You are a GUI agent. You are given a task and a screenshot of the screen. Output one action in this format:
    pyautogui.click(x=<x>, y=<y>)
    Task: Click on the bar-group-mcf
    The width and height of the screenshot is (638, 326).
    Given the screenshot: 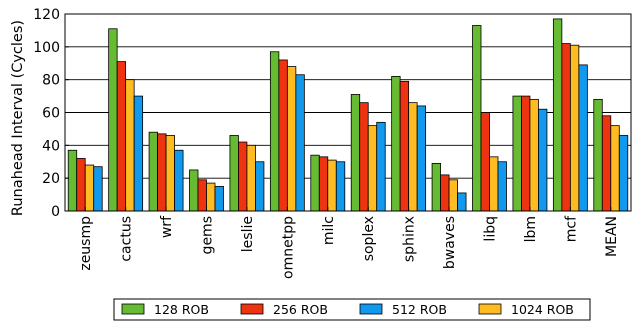 What is the action you would take?
    pyautogui.click(x=570, y=115)
    